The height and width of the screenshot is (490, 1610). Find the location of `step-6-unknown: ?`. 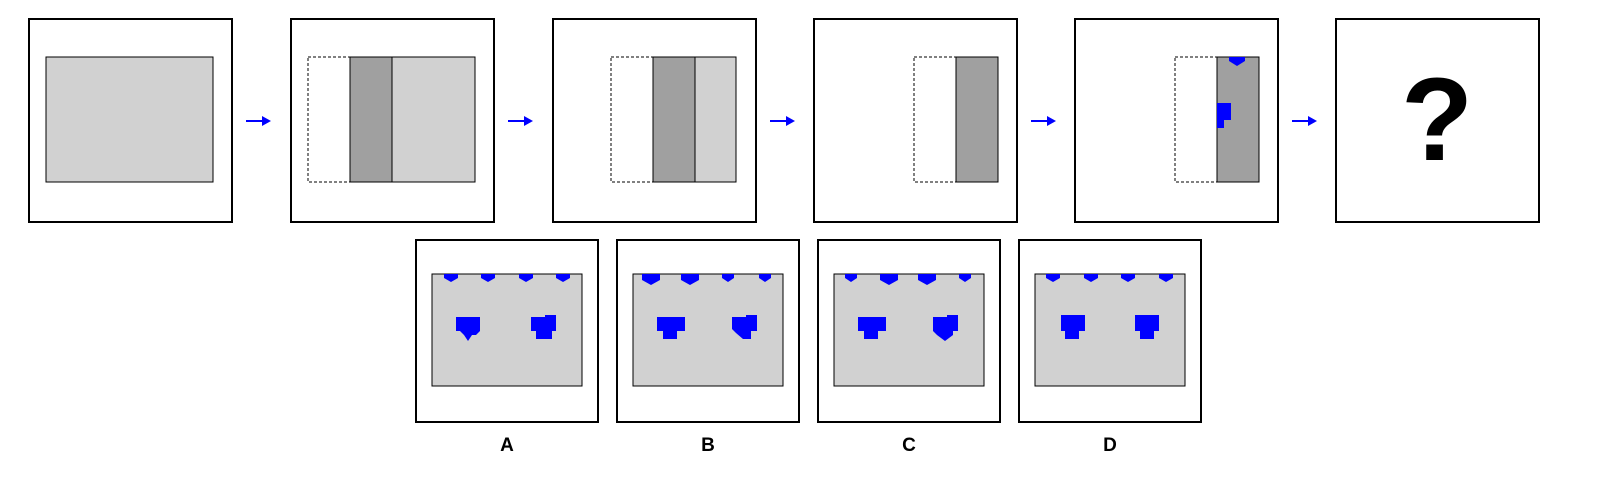

step-6-unknown: ? is located at coordinates (1437, 120).